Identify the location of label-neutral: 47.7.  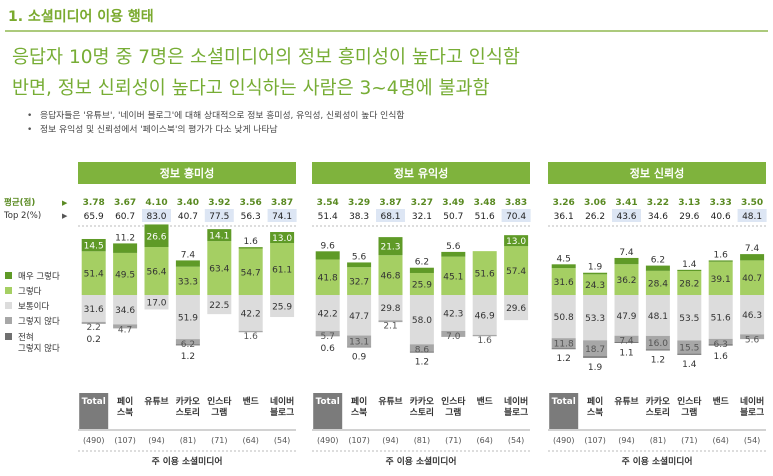
(359, 317).